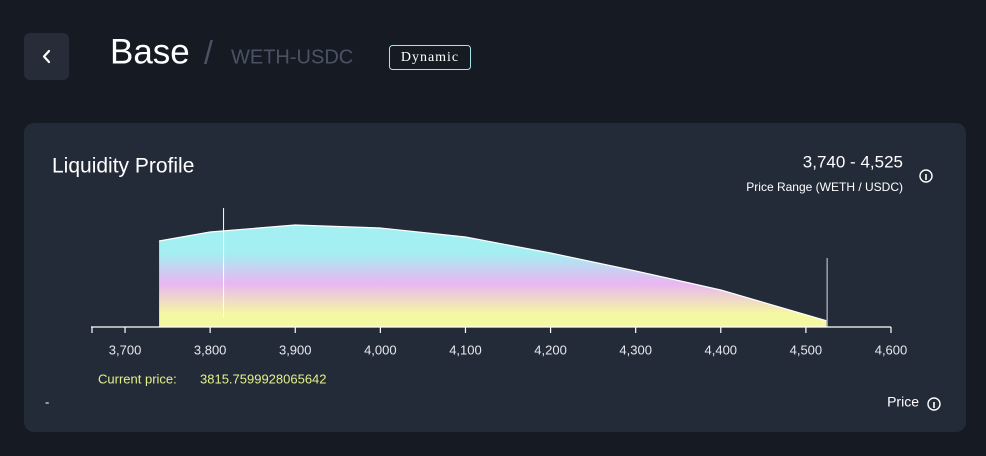  Describe the element at coordinates (123, 166) in the screenshot. I see `card-title: Liquidity Profile` at that location.